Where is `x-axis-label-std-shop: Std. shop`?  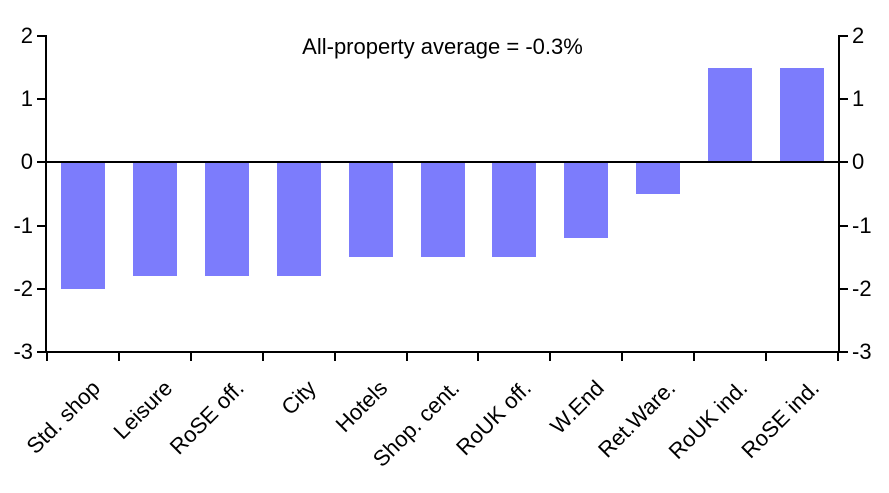 x-axis-label-std-shop: Std. shop is located at coordinates (63, 417).